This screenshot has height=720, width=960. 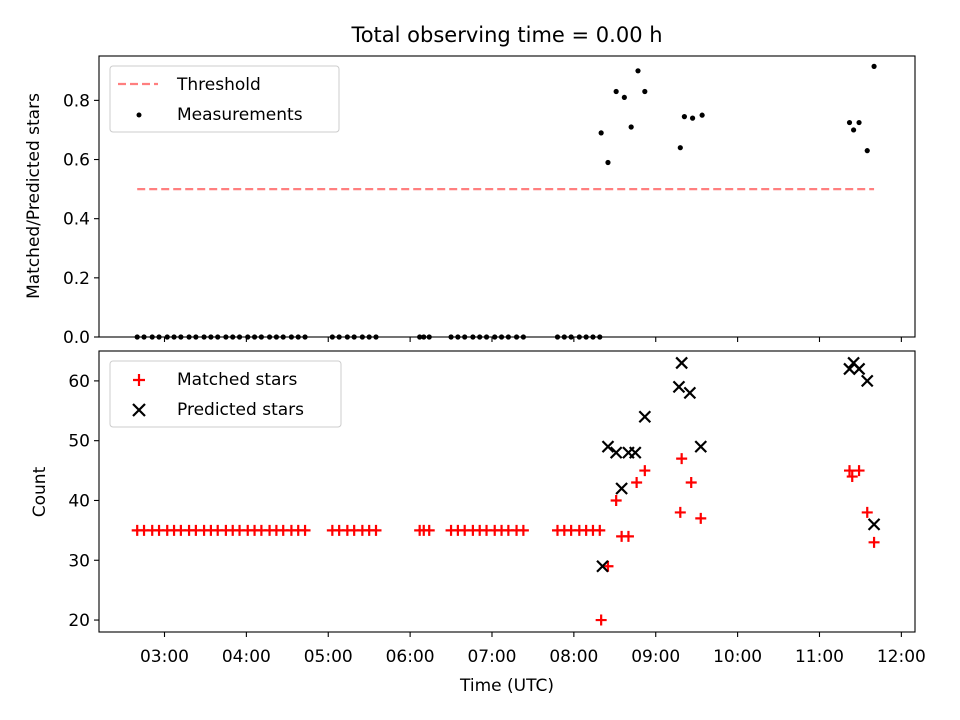 What do you see at coordinates (237, 380) in the screenshot?
I see `matched-legend-label: Matched stars` at bounding box center [237, 380].